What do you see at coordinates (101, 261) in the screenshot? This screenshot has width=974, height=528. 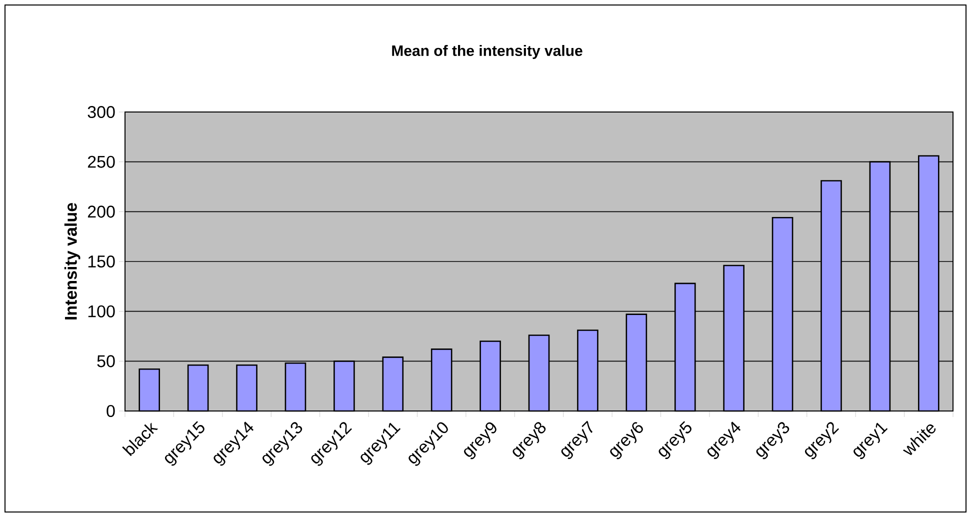 I see `y-tick-label: 150` at bounding box center [101, 261].